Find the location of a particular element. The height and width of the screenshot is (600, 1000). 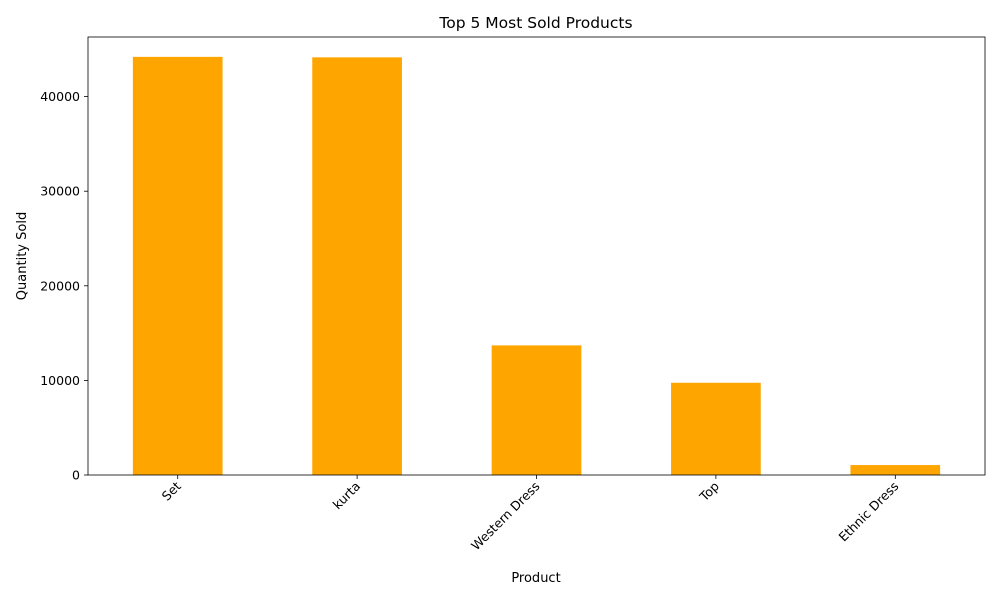

x-tick-label: Top is located at coordinates (709, 491).